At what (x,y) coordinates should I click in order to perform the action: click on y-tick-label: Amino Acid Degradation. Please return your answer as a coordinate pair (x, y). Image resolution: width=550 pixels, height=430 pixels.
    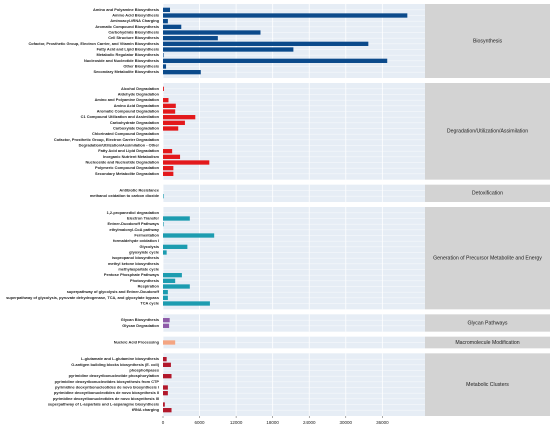
    Looking at the image, I should click on (137, 105).